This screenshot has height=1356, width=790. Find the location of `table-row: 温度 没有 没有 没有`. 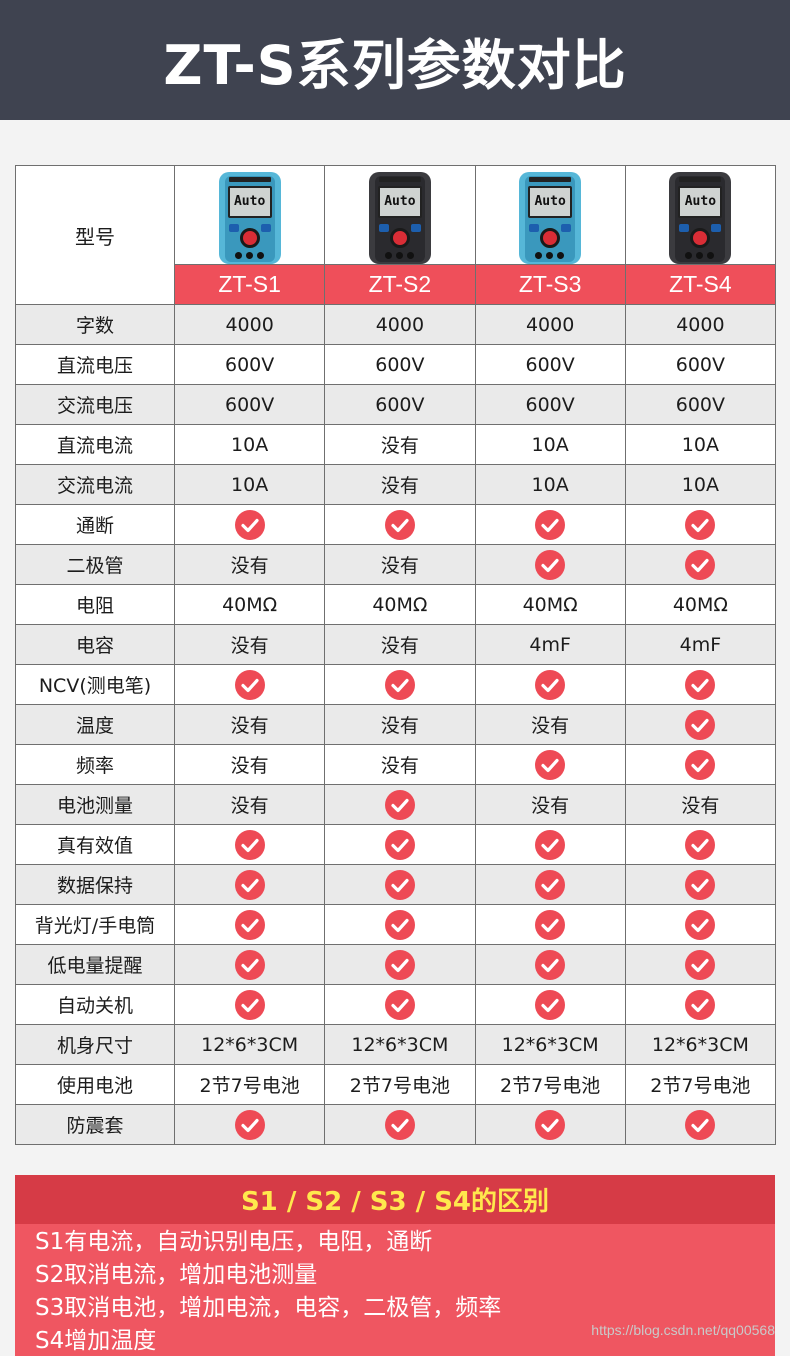

table-row: 温度 没有 没有 没有 is located at coordinates (396, 724).